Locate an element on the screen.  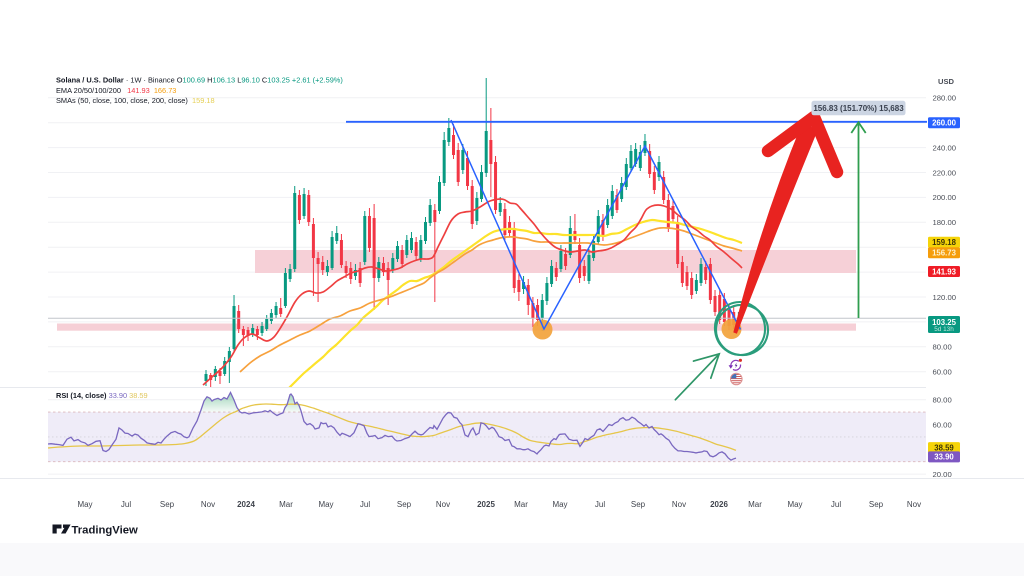
svg-text: 159.18 is located at coordinates (944, 242).